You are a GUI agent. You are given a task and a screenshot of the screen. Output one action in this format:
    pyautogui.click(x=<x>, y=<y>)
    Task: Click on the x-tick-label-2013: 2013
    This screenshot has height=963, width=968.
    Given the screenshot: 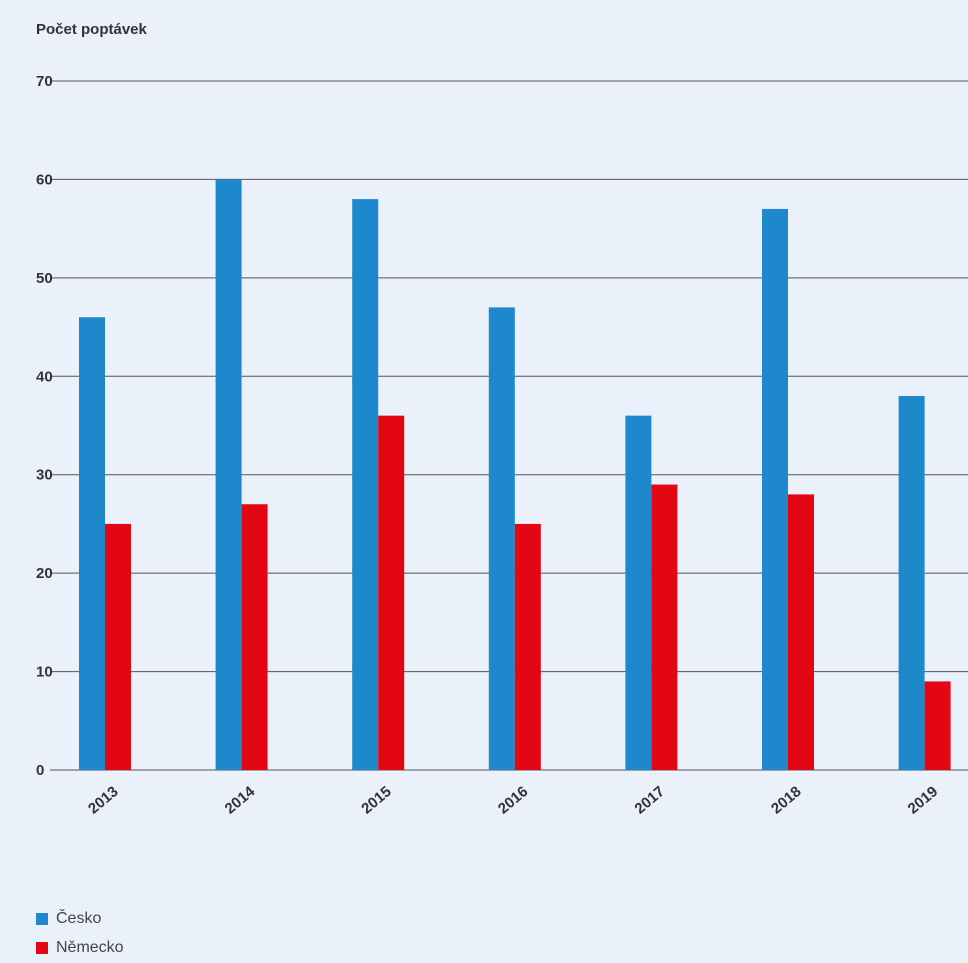 What is the action you would take?
    pyautogui.click(x=103, y=800)
    